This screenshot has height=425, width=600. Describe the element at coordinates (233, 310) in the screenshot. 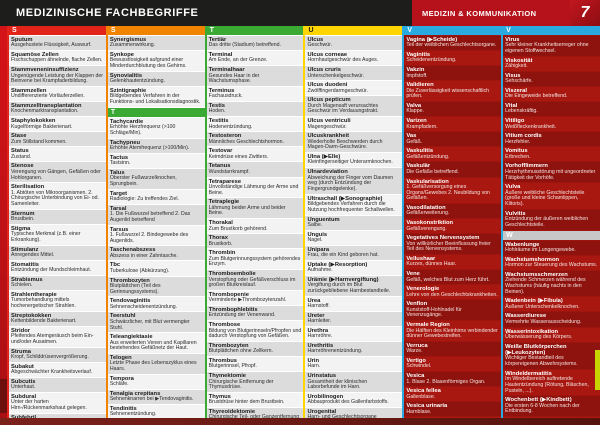

I see `entry-term: Thrombophlebitis` at that location.